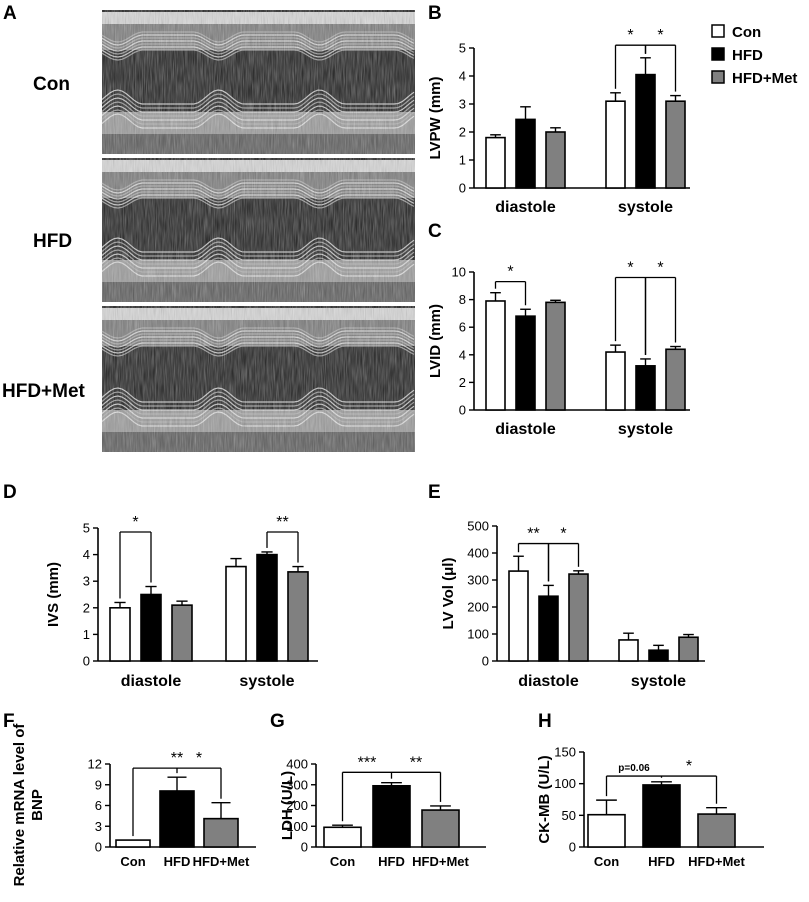 This screenshot has width=809, height=902. I want to click on panel-letter-g: G, so click(277, 721).